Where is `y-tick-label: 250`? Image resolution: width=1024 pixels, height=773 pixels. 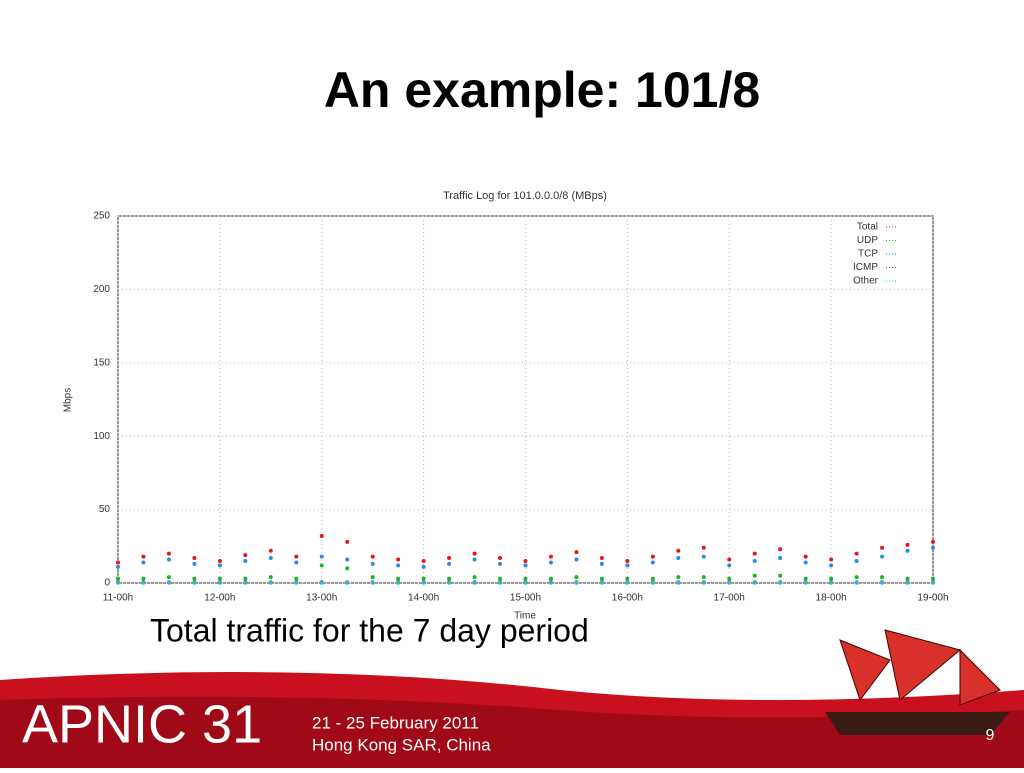
y-tick-label: 250 is located at coordinates (101, 216).